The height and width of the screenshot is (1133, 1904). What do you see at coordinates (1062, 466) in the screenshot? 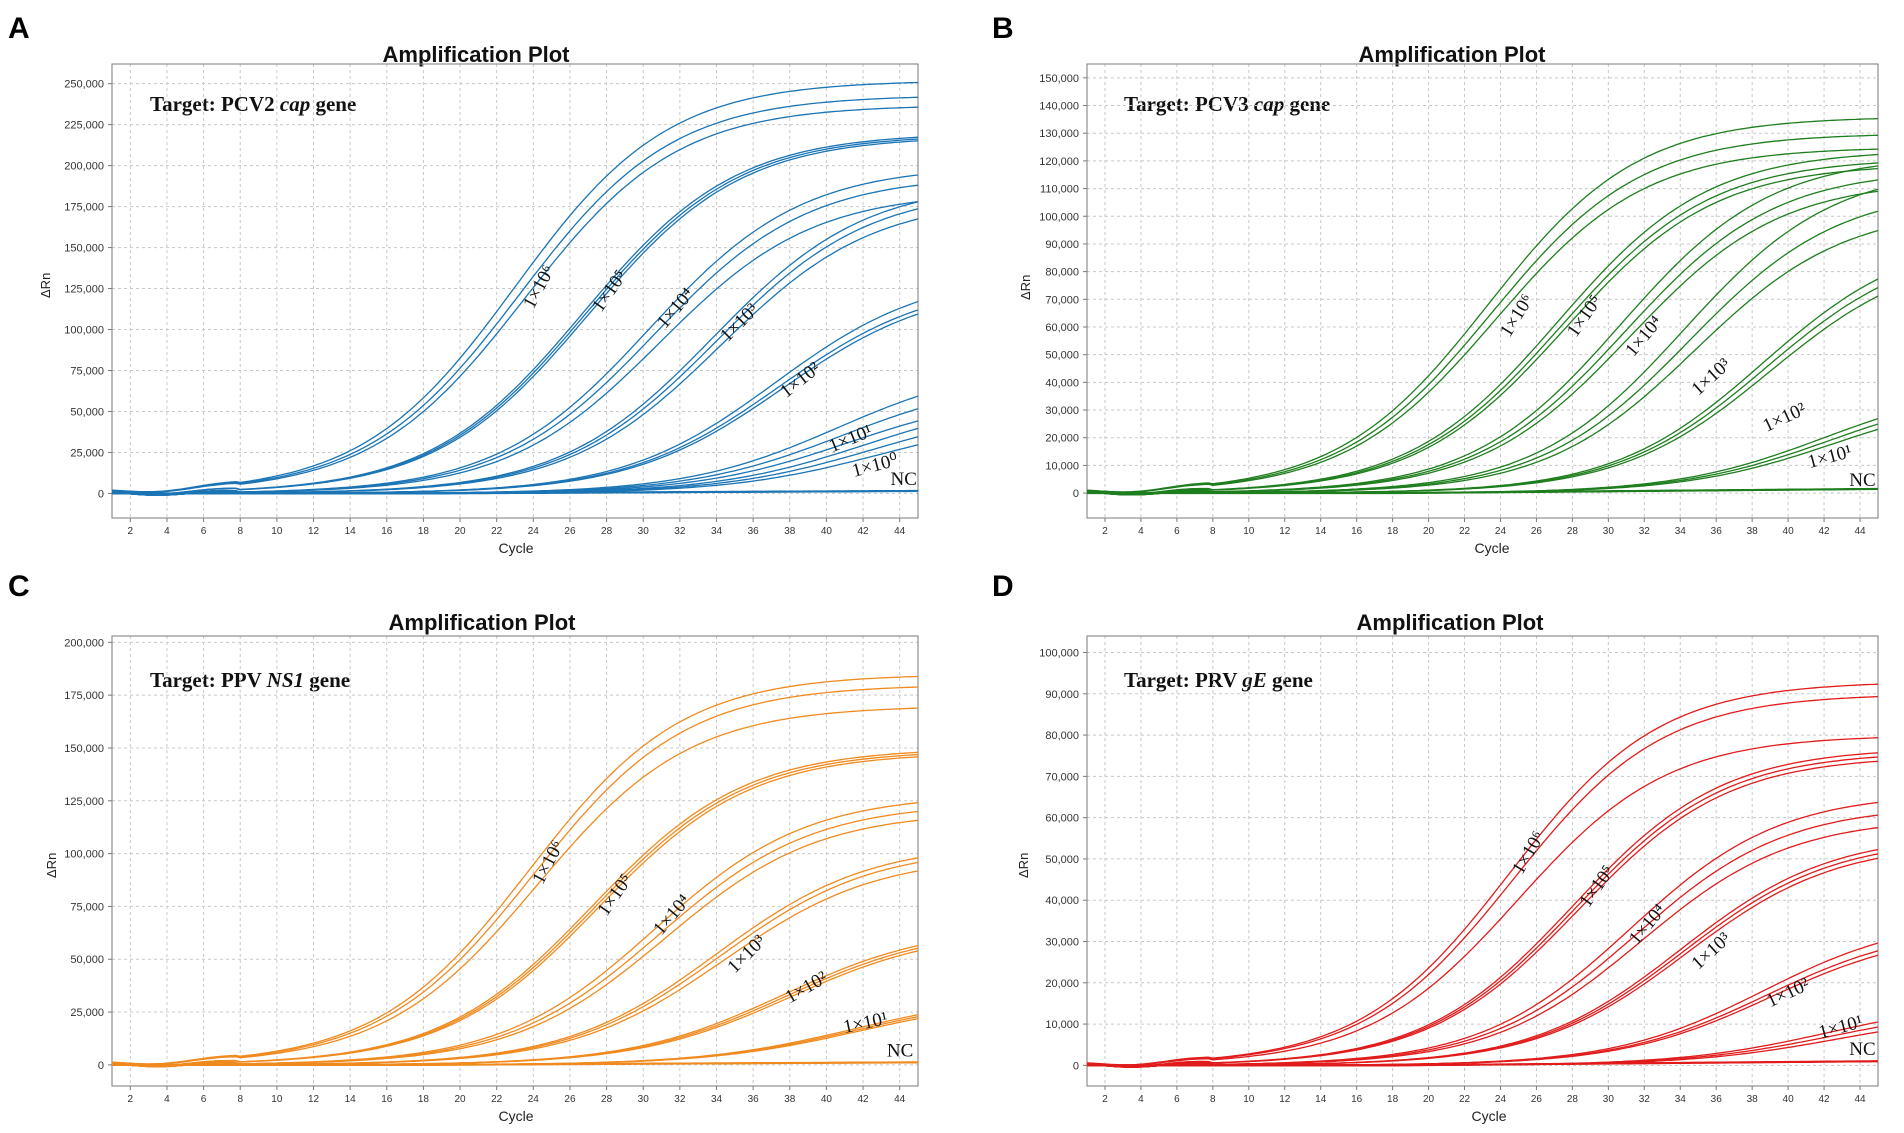
I see `y-tick-label: 10,000` at bounding box center [1062, 466].